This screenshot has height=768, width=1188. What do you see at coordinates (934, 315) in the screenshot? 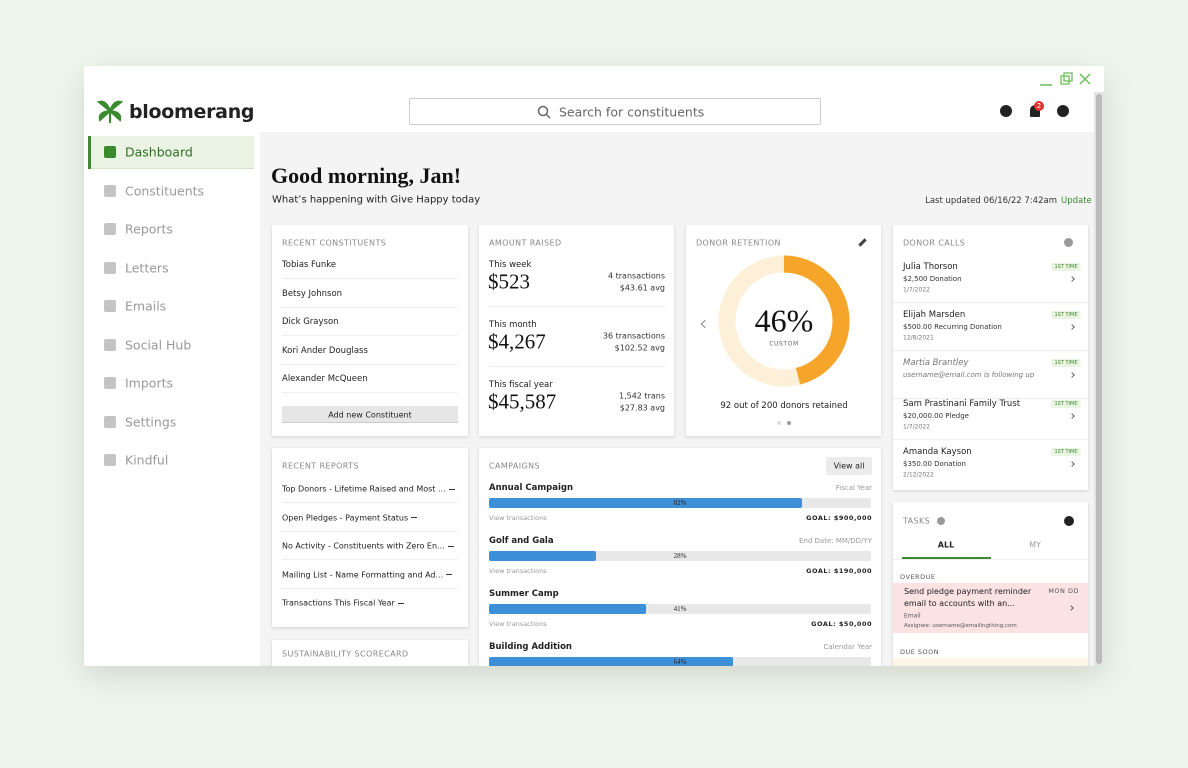
I see `caller-name: Elijah Marsden` at bounding box center [934, 315].